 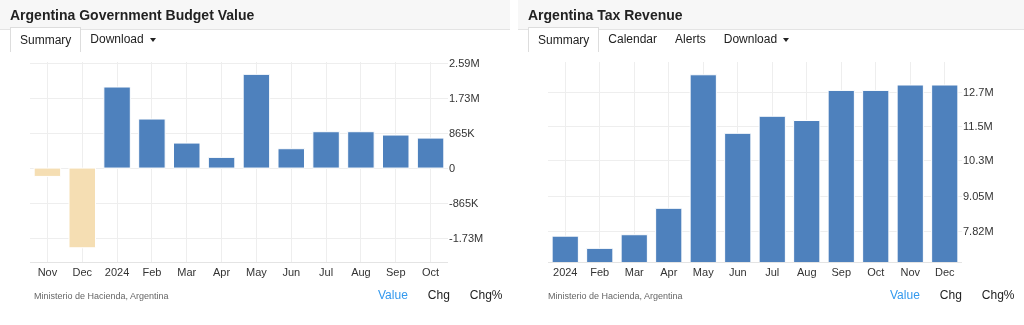 What do you see at coordinates (978, 126) in the screenshot?
I see `y-tick-label: 11.5M` at bounding box center [978, 126].